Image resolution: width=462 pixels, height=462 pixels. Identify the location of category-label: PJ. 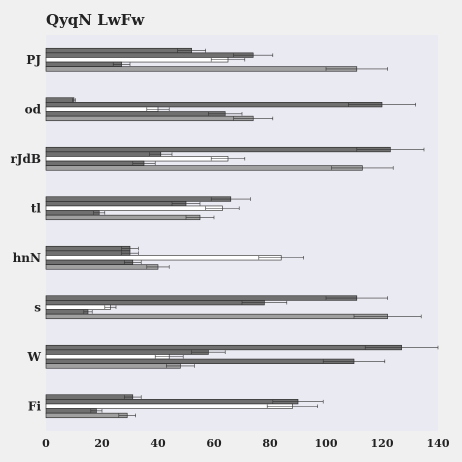
(33, 60).